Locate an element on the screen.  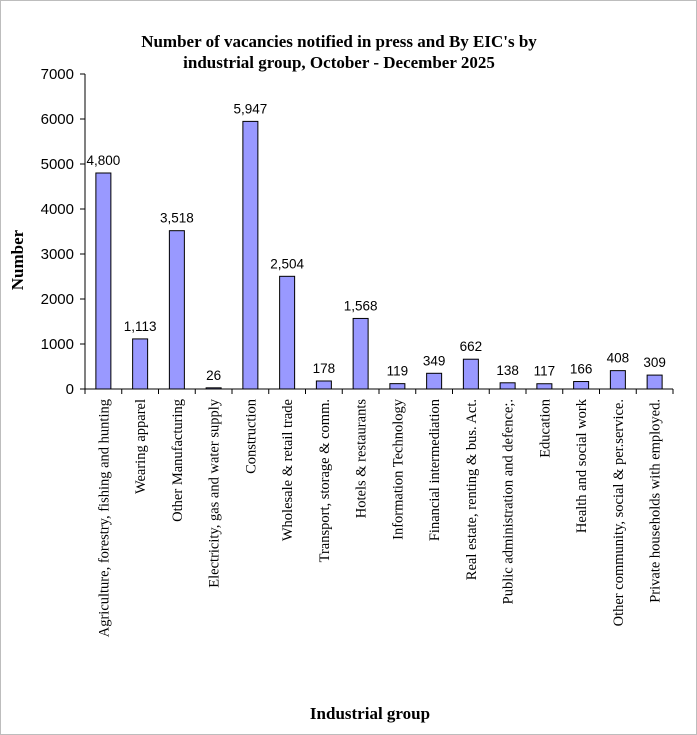
data-label: 3,518 is located at coordinates (177, 218).